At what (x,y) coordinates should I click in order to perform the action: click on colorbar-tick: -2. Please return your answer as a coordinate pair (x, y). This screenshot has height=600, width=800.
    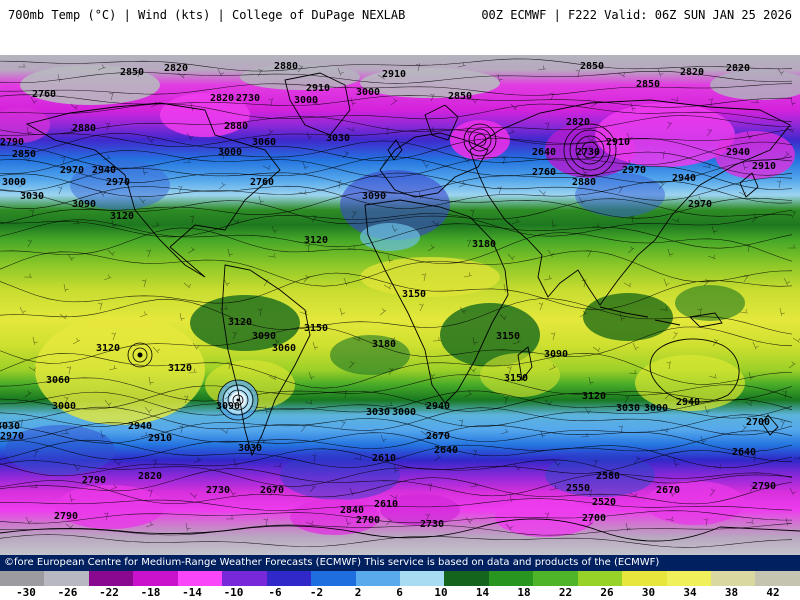
    Looking at the image, I should click on (316, 592).